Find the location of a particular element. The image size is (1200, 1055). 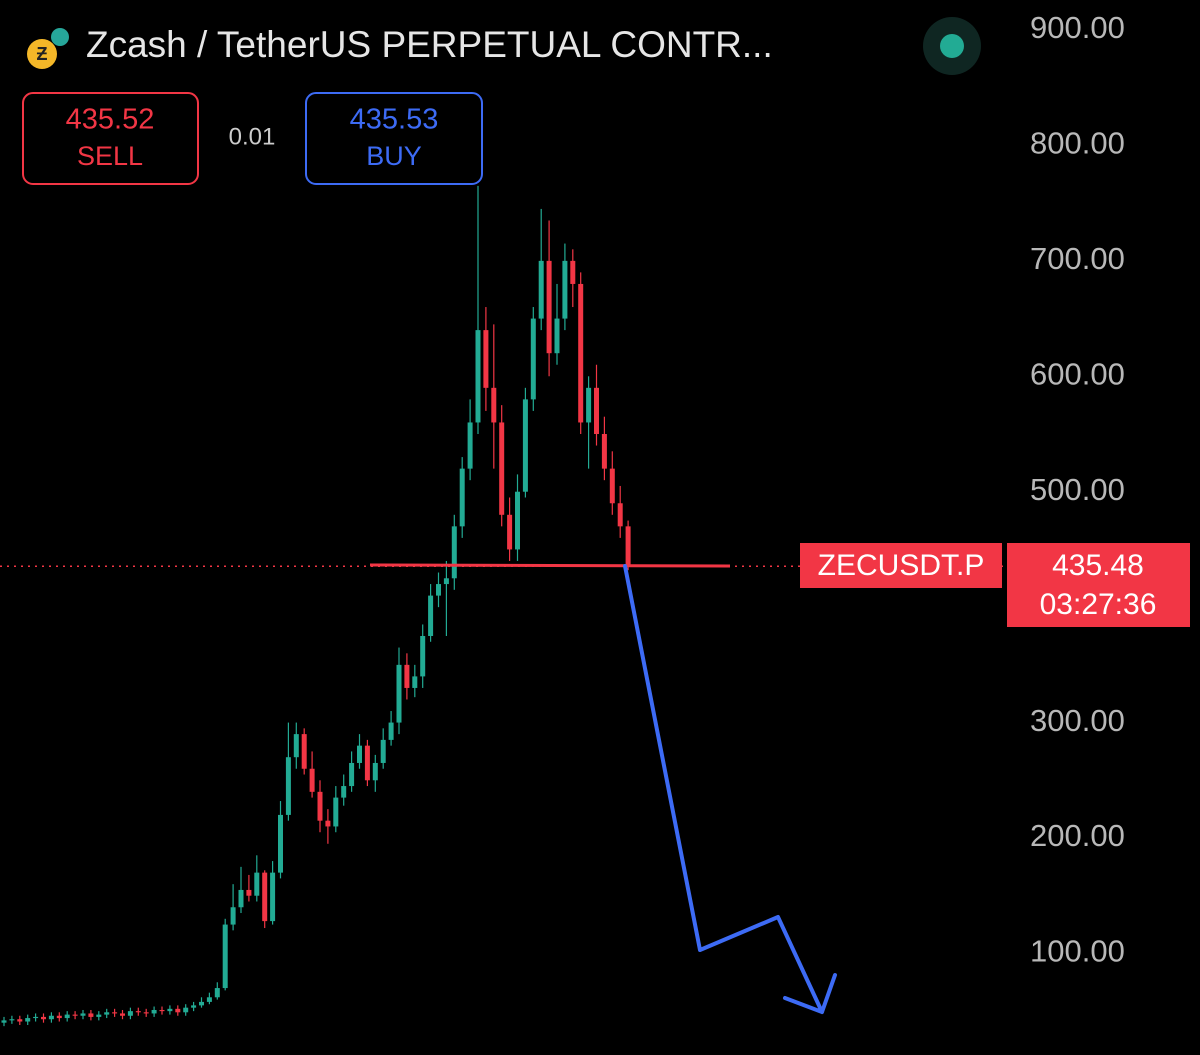

countdown: 03:27:36 is located at coordinates (1098, 604).